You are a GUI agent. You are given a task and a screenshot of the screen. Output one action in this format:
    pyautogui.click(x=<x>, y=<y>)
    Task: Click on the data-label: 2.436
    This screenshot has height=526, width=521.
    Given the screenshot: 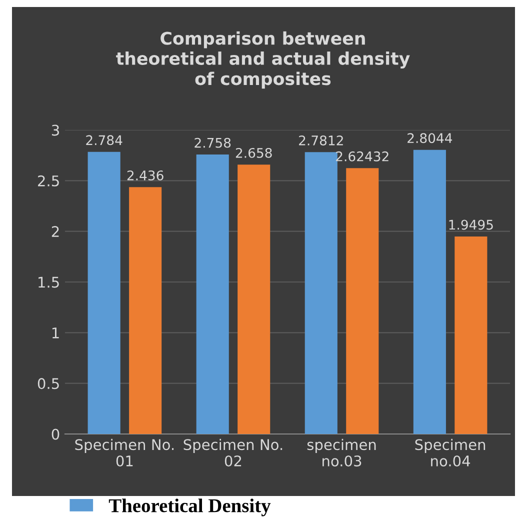 What is the action you would take?
    pyautogui.click(x=145, y=175)
    